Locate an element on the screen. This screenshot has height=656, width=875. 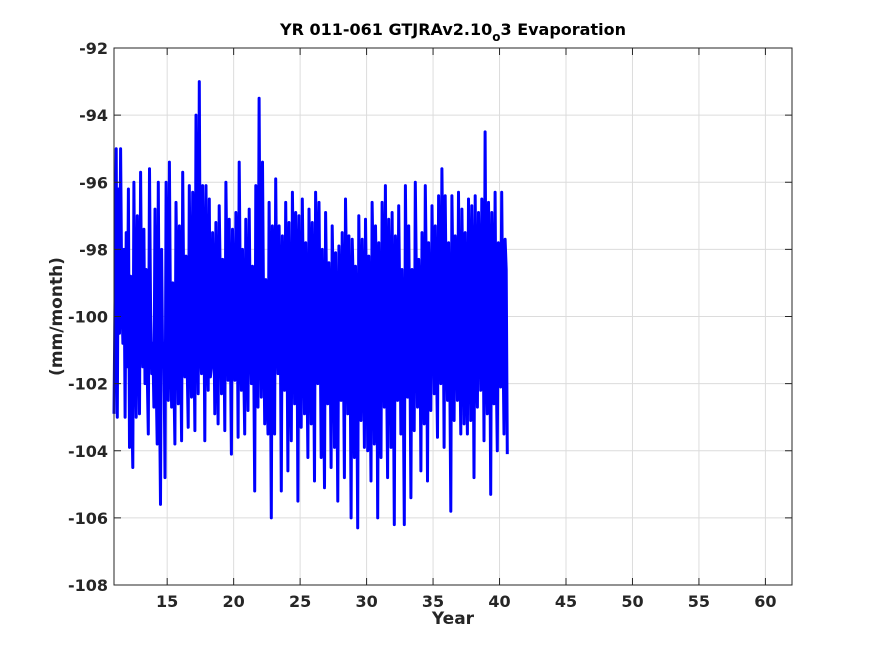
x-tick-label: 45 is located at coordinates (566, 601).